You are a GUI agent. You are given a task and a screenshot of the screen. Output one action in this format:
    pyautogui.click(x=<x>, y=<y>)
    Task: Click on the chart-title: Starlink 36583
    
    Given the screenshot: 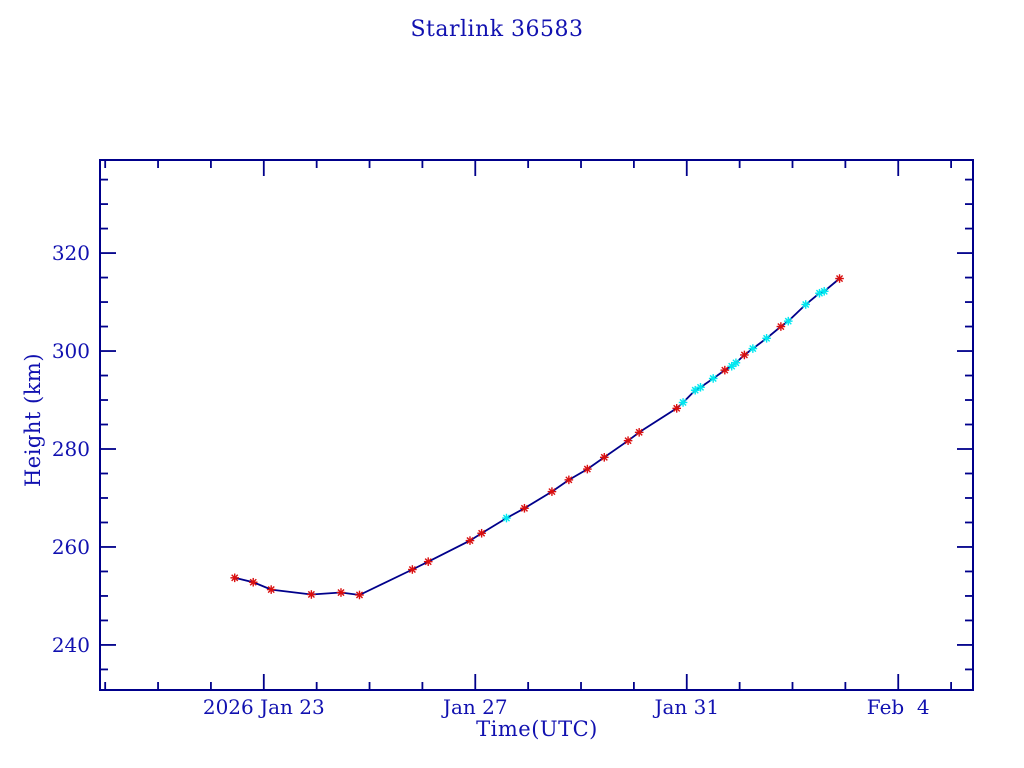 What is the action you would take?
    pyautogui.click(x=497, y=29)
    